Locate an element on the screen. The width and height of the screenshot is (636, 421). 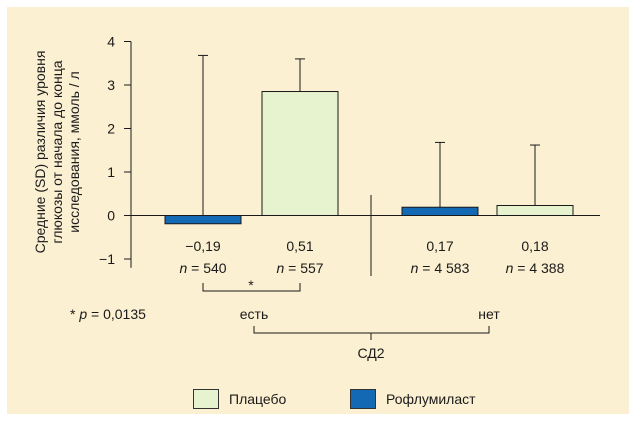
legend-item-placebo: Плацебо is located at coordinates (239, 399).